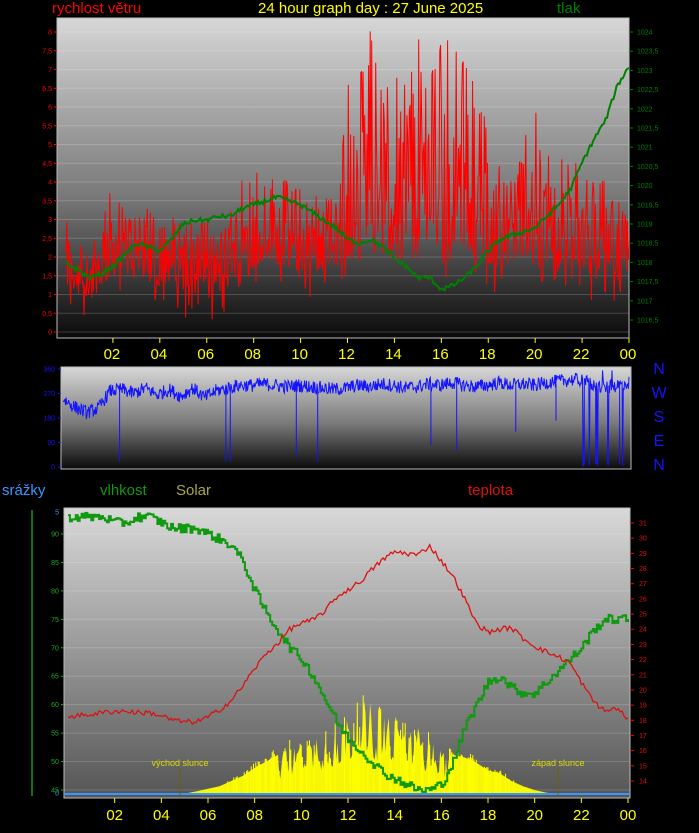  What do you see at coordinates (47, 51) in the screenshot?
I see `wind-tick-label: 7,5` at bounding box center [47, 51].